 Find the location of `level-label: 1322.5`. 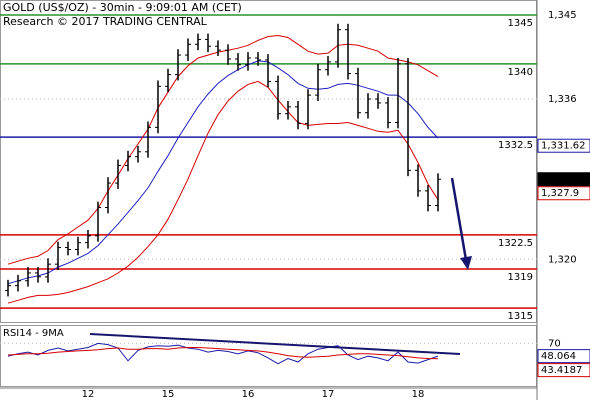

level-label: 1322.5 is located at coordinates (515, 243).